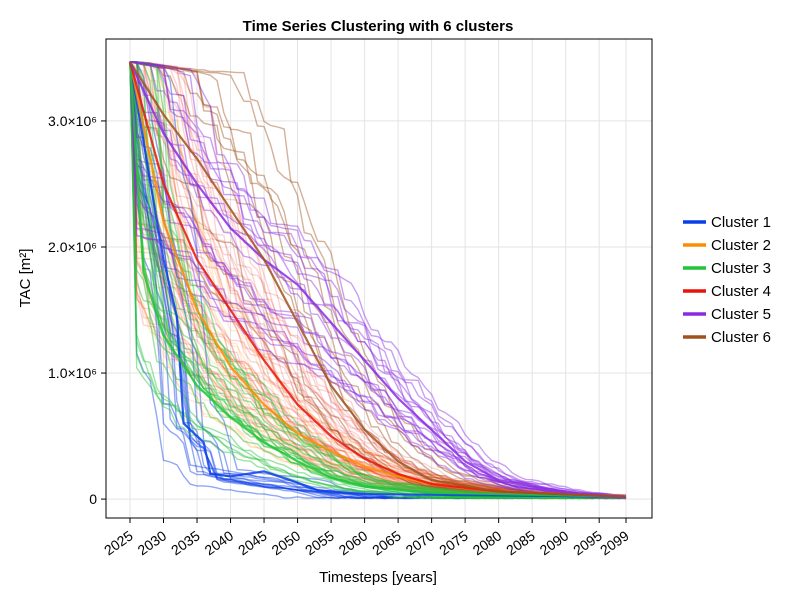 The height and width of the screenshot is (600, 800). Describe the element at coordinates (520, 542) in the screenshot. I see `x-tick-label: 2085` at that location.